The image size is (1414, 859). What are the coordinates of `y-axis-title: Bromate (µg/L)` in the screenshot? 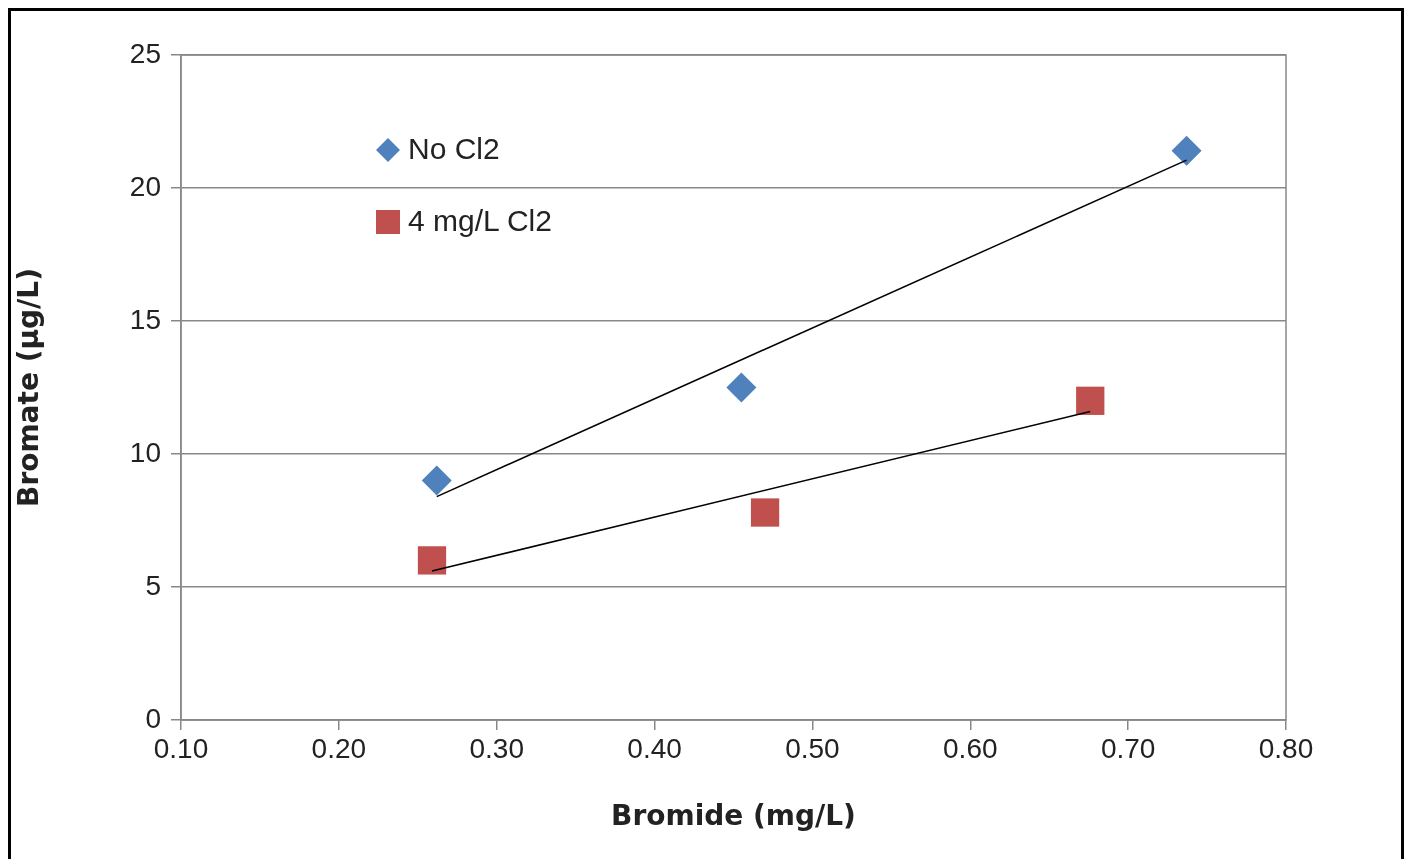 It's located at (29, 387).